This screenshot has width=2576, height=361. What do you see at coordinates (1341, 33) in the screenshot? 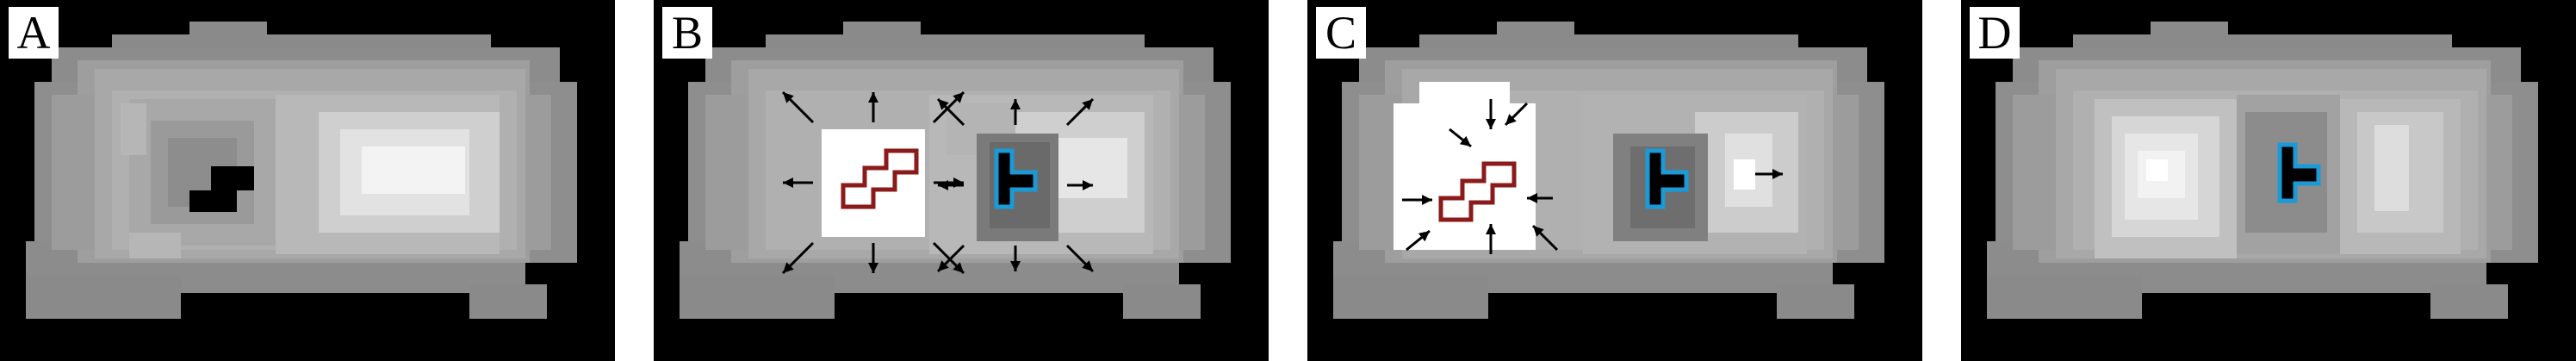
I see `panel-c-label: C` at bounding box center [1341, 33].